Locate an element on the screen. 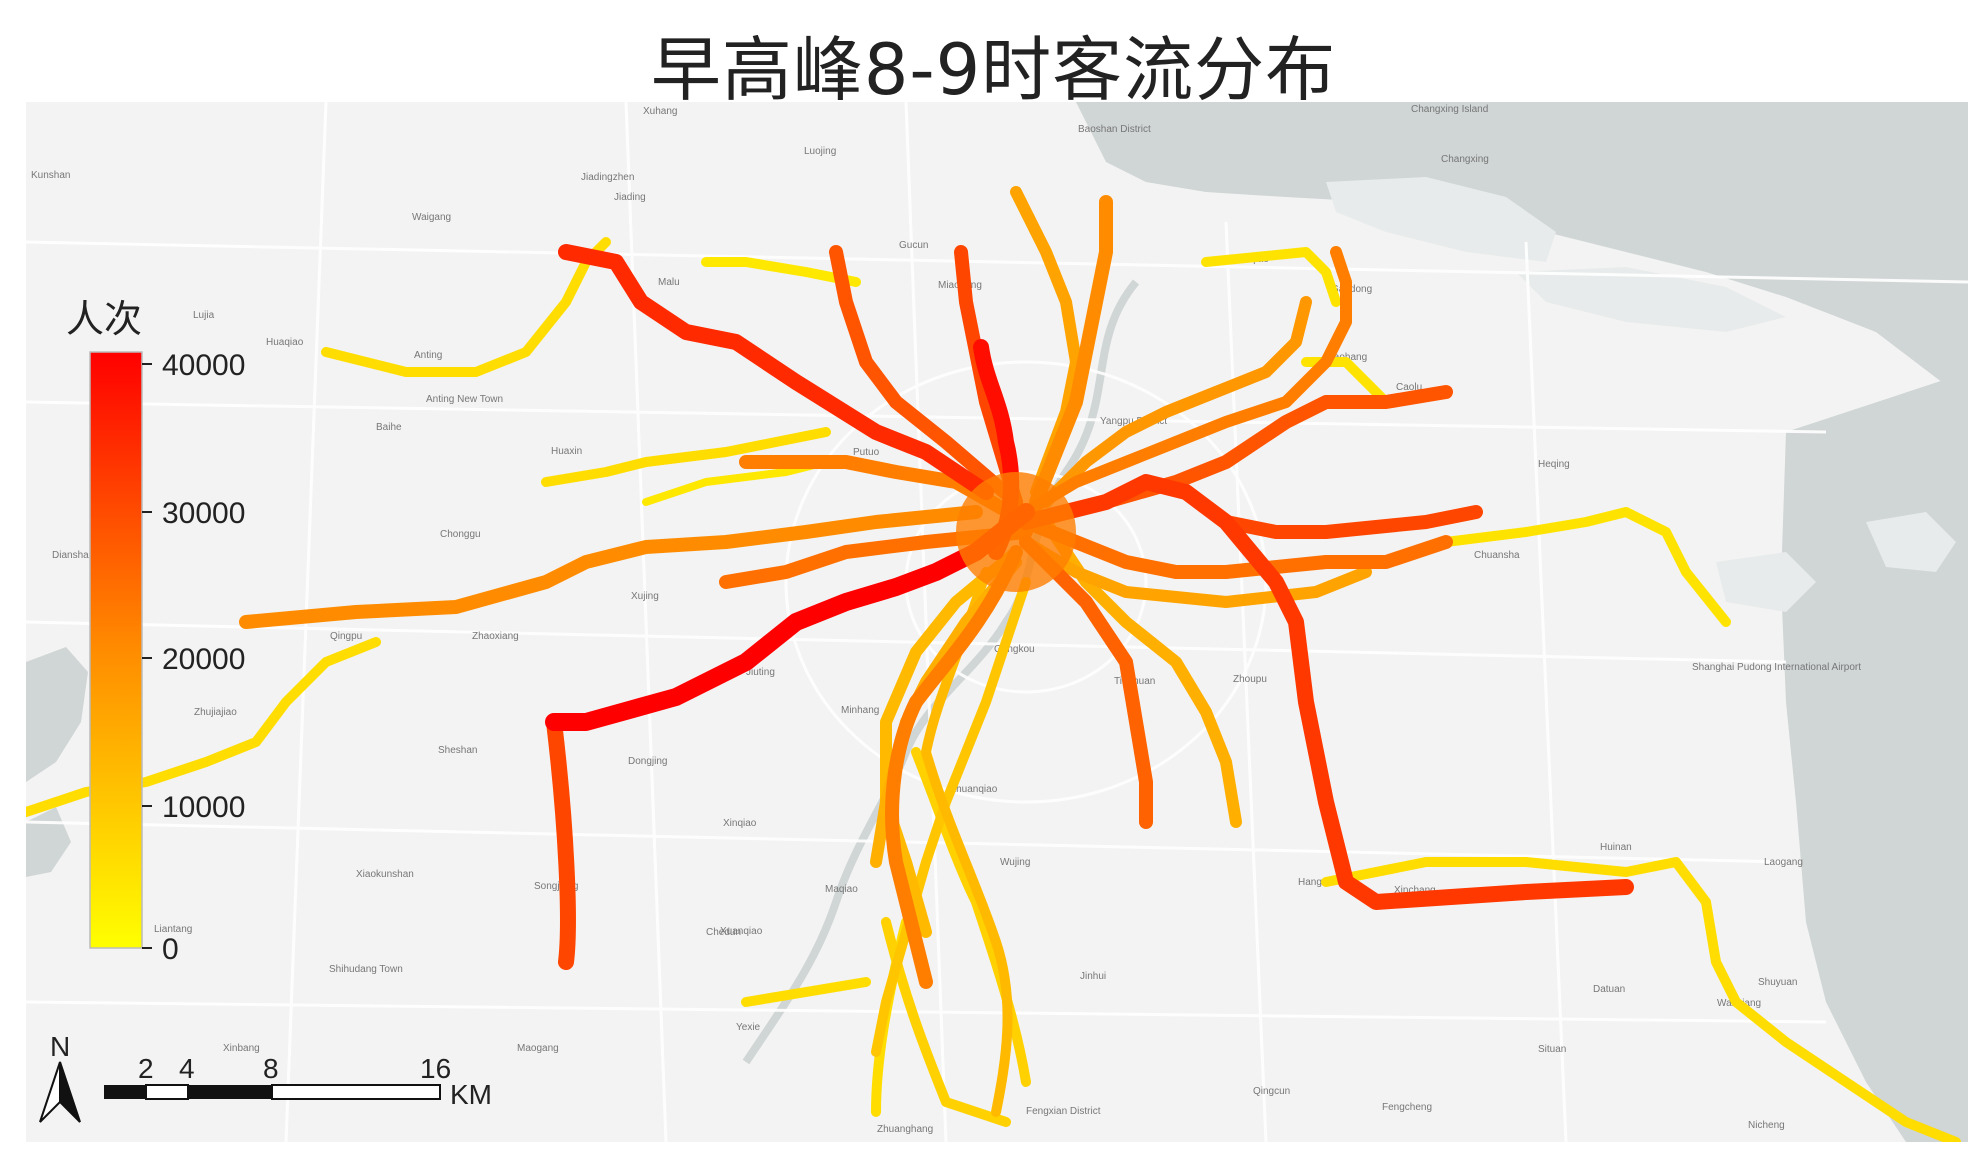  scale-tick-label: 16 is located at coordinates (435, 1068).